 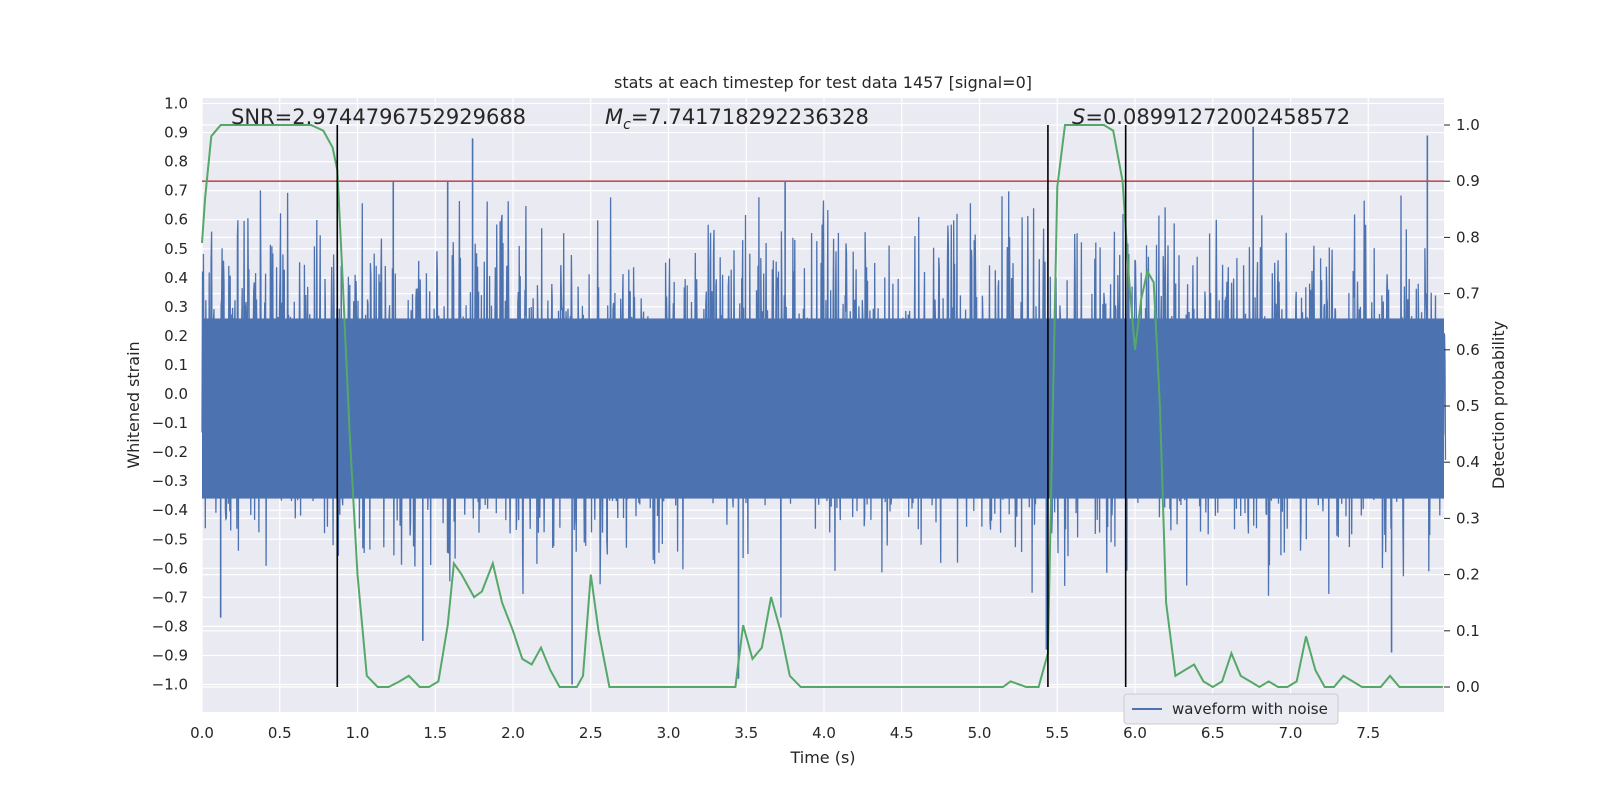 I want to click on y-tick-label: 0.5, so click(x=176, y=249).